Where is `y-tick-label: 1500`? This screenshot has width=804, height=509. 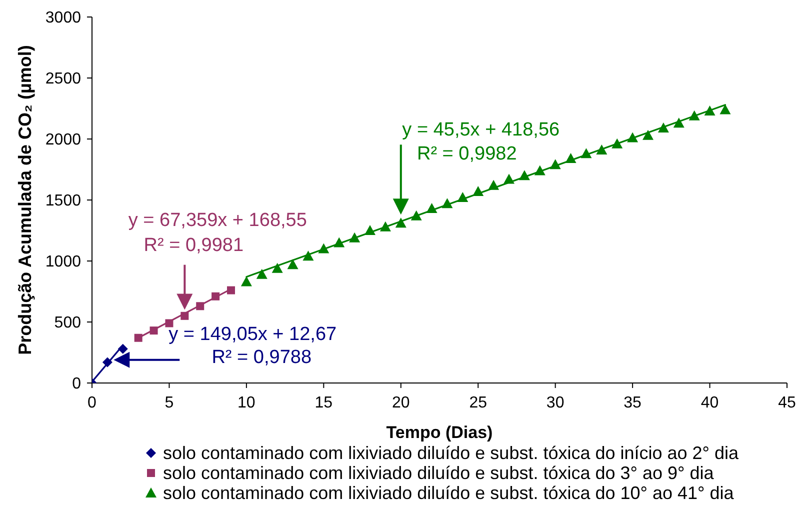 y-tick-label: 1500 is located at coordinates (63, 201).